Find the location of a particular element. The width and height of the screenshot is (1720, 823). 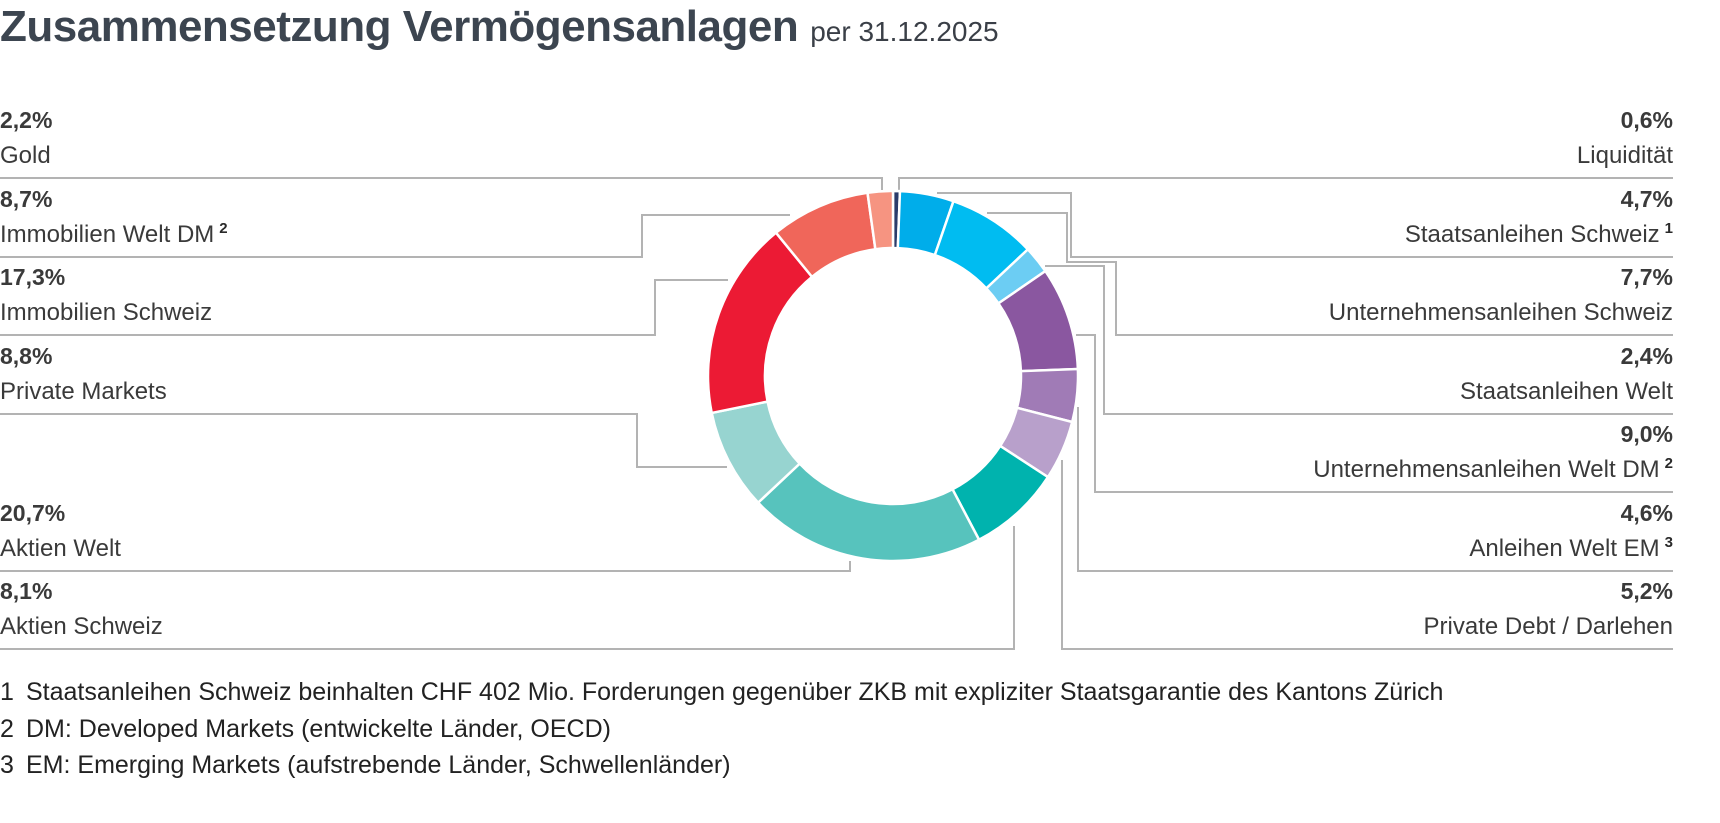

slice-value-anleihen-welt-em: 4,6% is located at coordinates (1647, 513).